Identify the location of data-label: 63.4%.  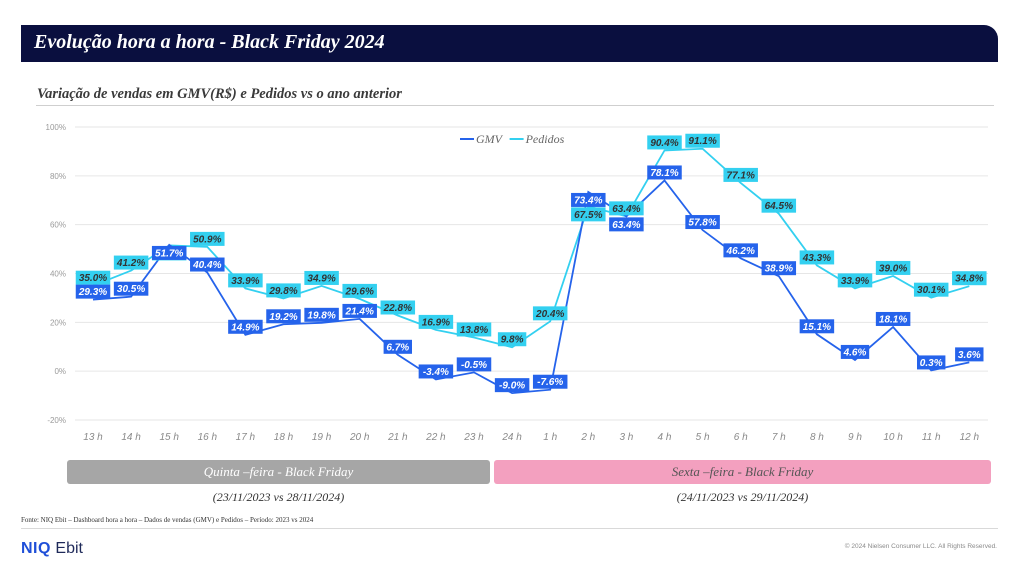
(626, 225).